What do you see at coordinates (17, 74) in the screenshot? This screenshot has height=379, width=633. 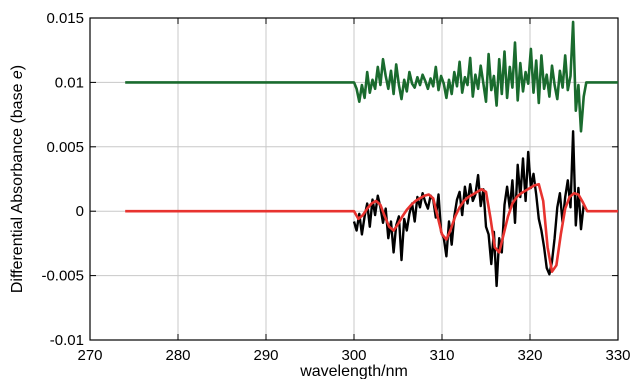 I see `y-axis-title-italic: e` at bounding box center [17, 74].